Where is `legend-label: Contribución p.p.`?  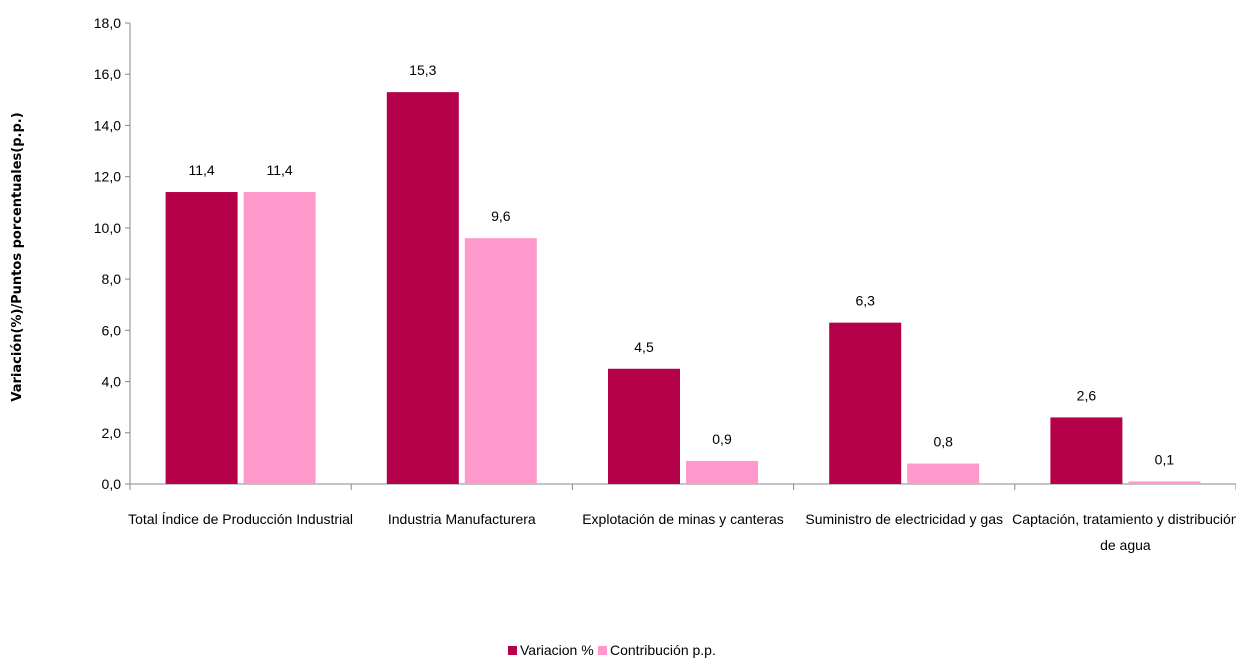 legend-label: Contribución p.p. is located at coordinates (663, 650).